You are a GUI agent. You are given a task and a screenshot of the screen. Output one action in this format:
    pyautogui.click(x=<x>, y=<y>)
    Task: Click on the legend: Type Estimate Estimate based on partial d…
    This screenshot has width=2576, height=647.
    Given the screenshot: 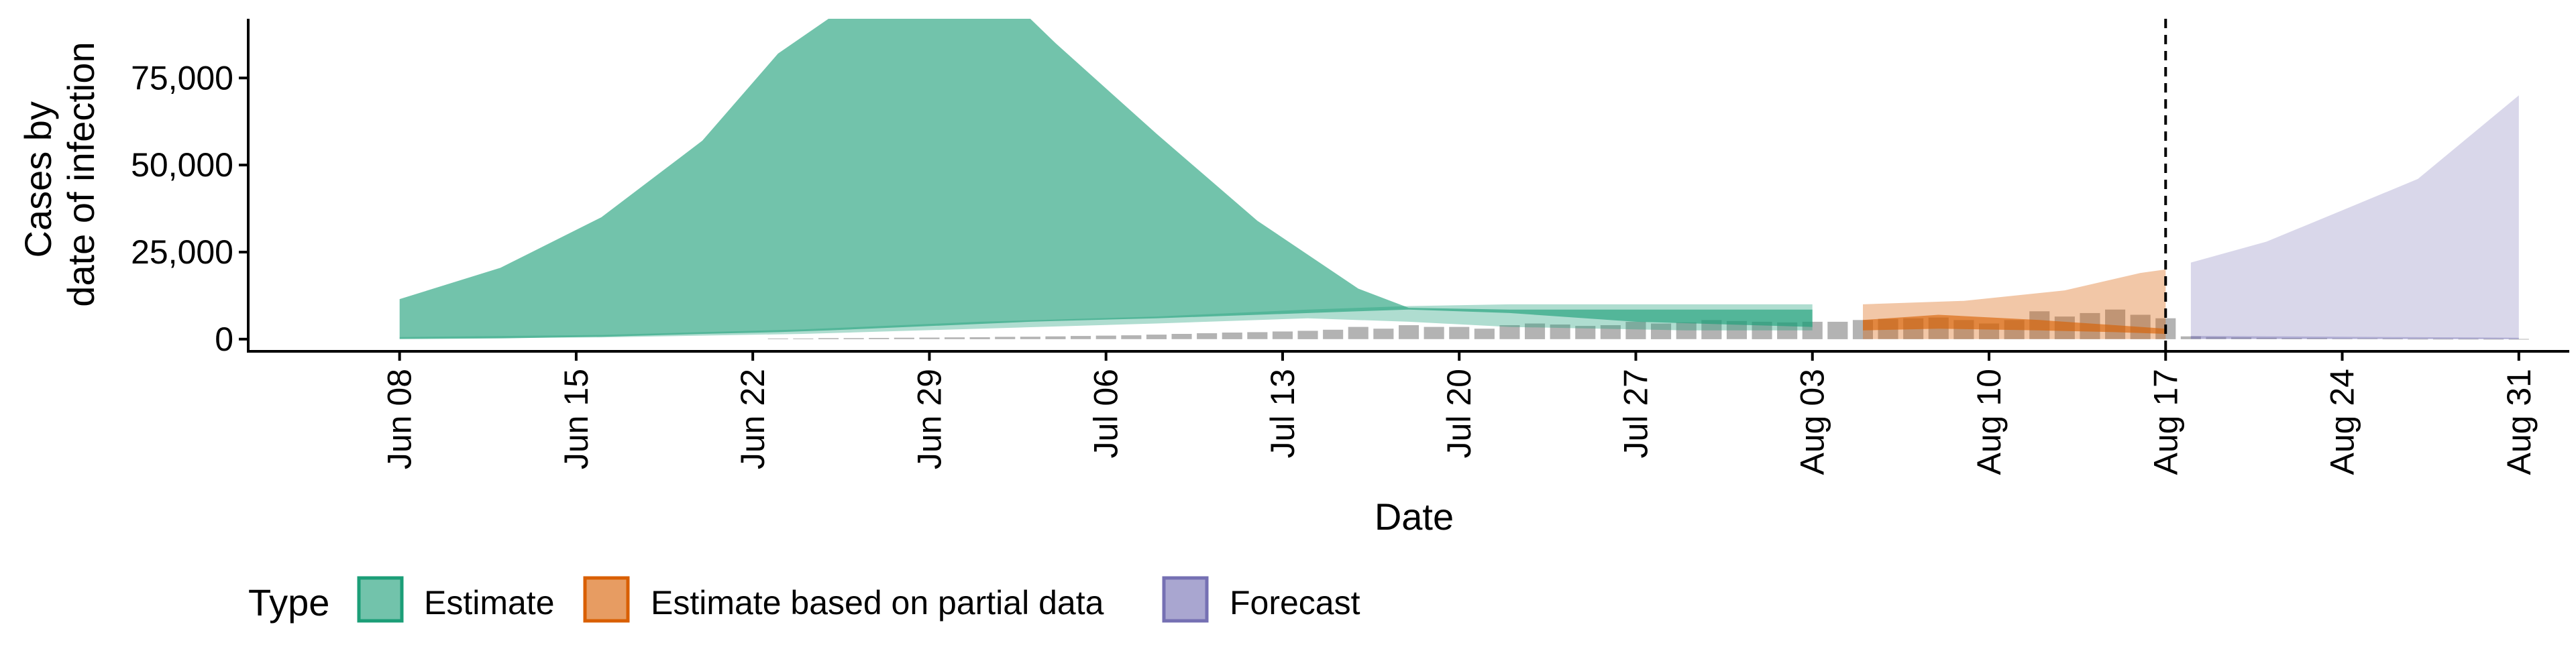 What is the action you would take?
    pyautogui.click(x=804, y=600)
    